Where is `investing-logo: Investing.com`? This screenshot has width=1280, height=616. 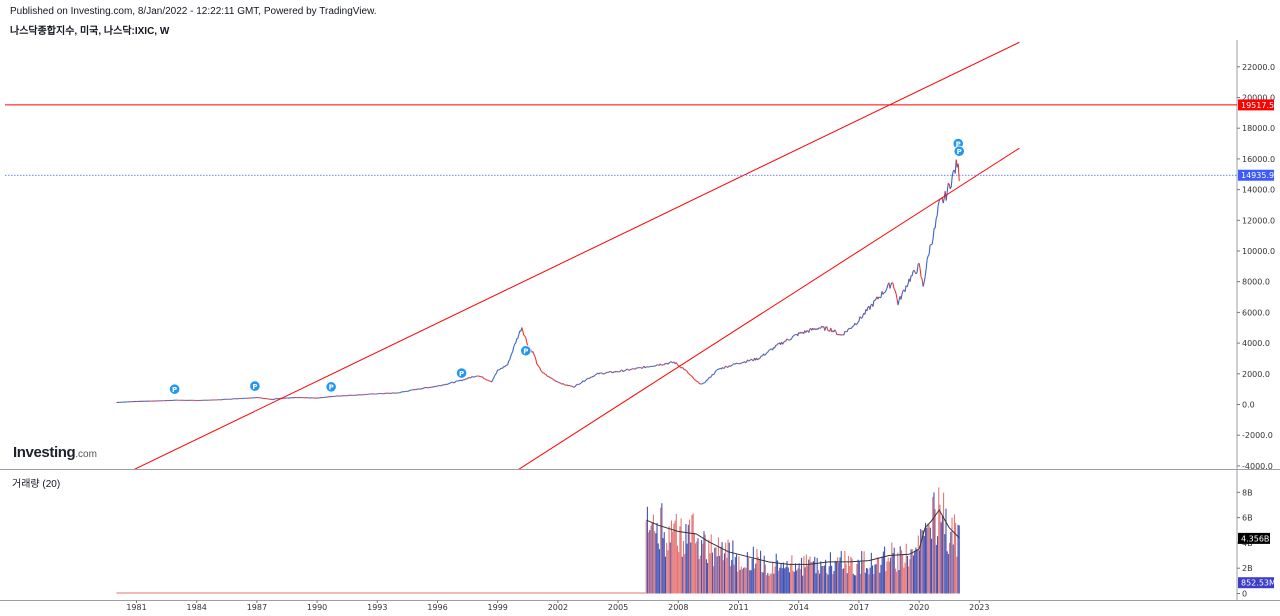 investing-logo: Investing.com is located at coordinates (55, 452).